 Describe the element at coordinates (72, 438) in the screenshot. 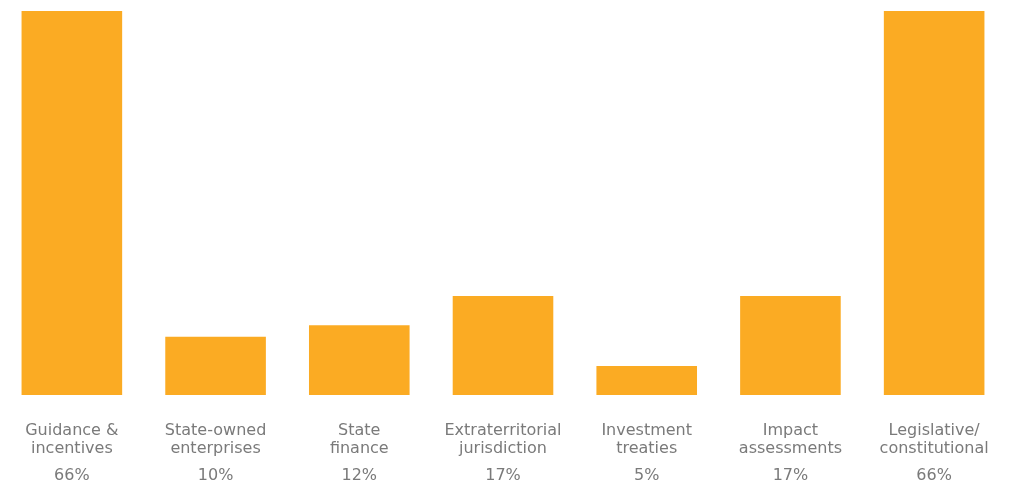

I see `x-tick-label: Guidance & incentives` at that location.